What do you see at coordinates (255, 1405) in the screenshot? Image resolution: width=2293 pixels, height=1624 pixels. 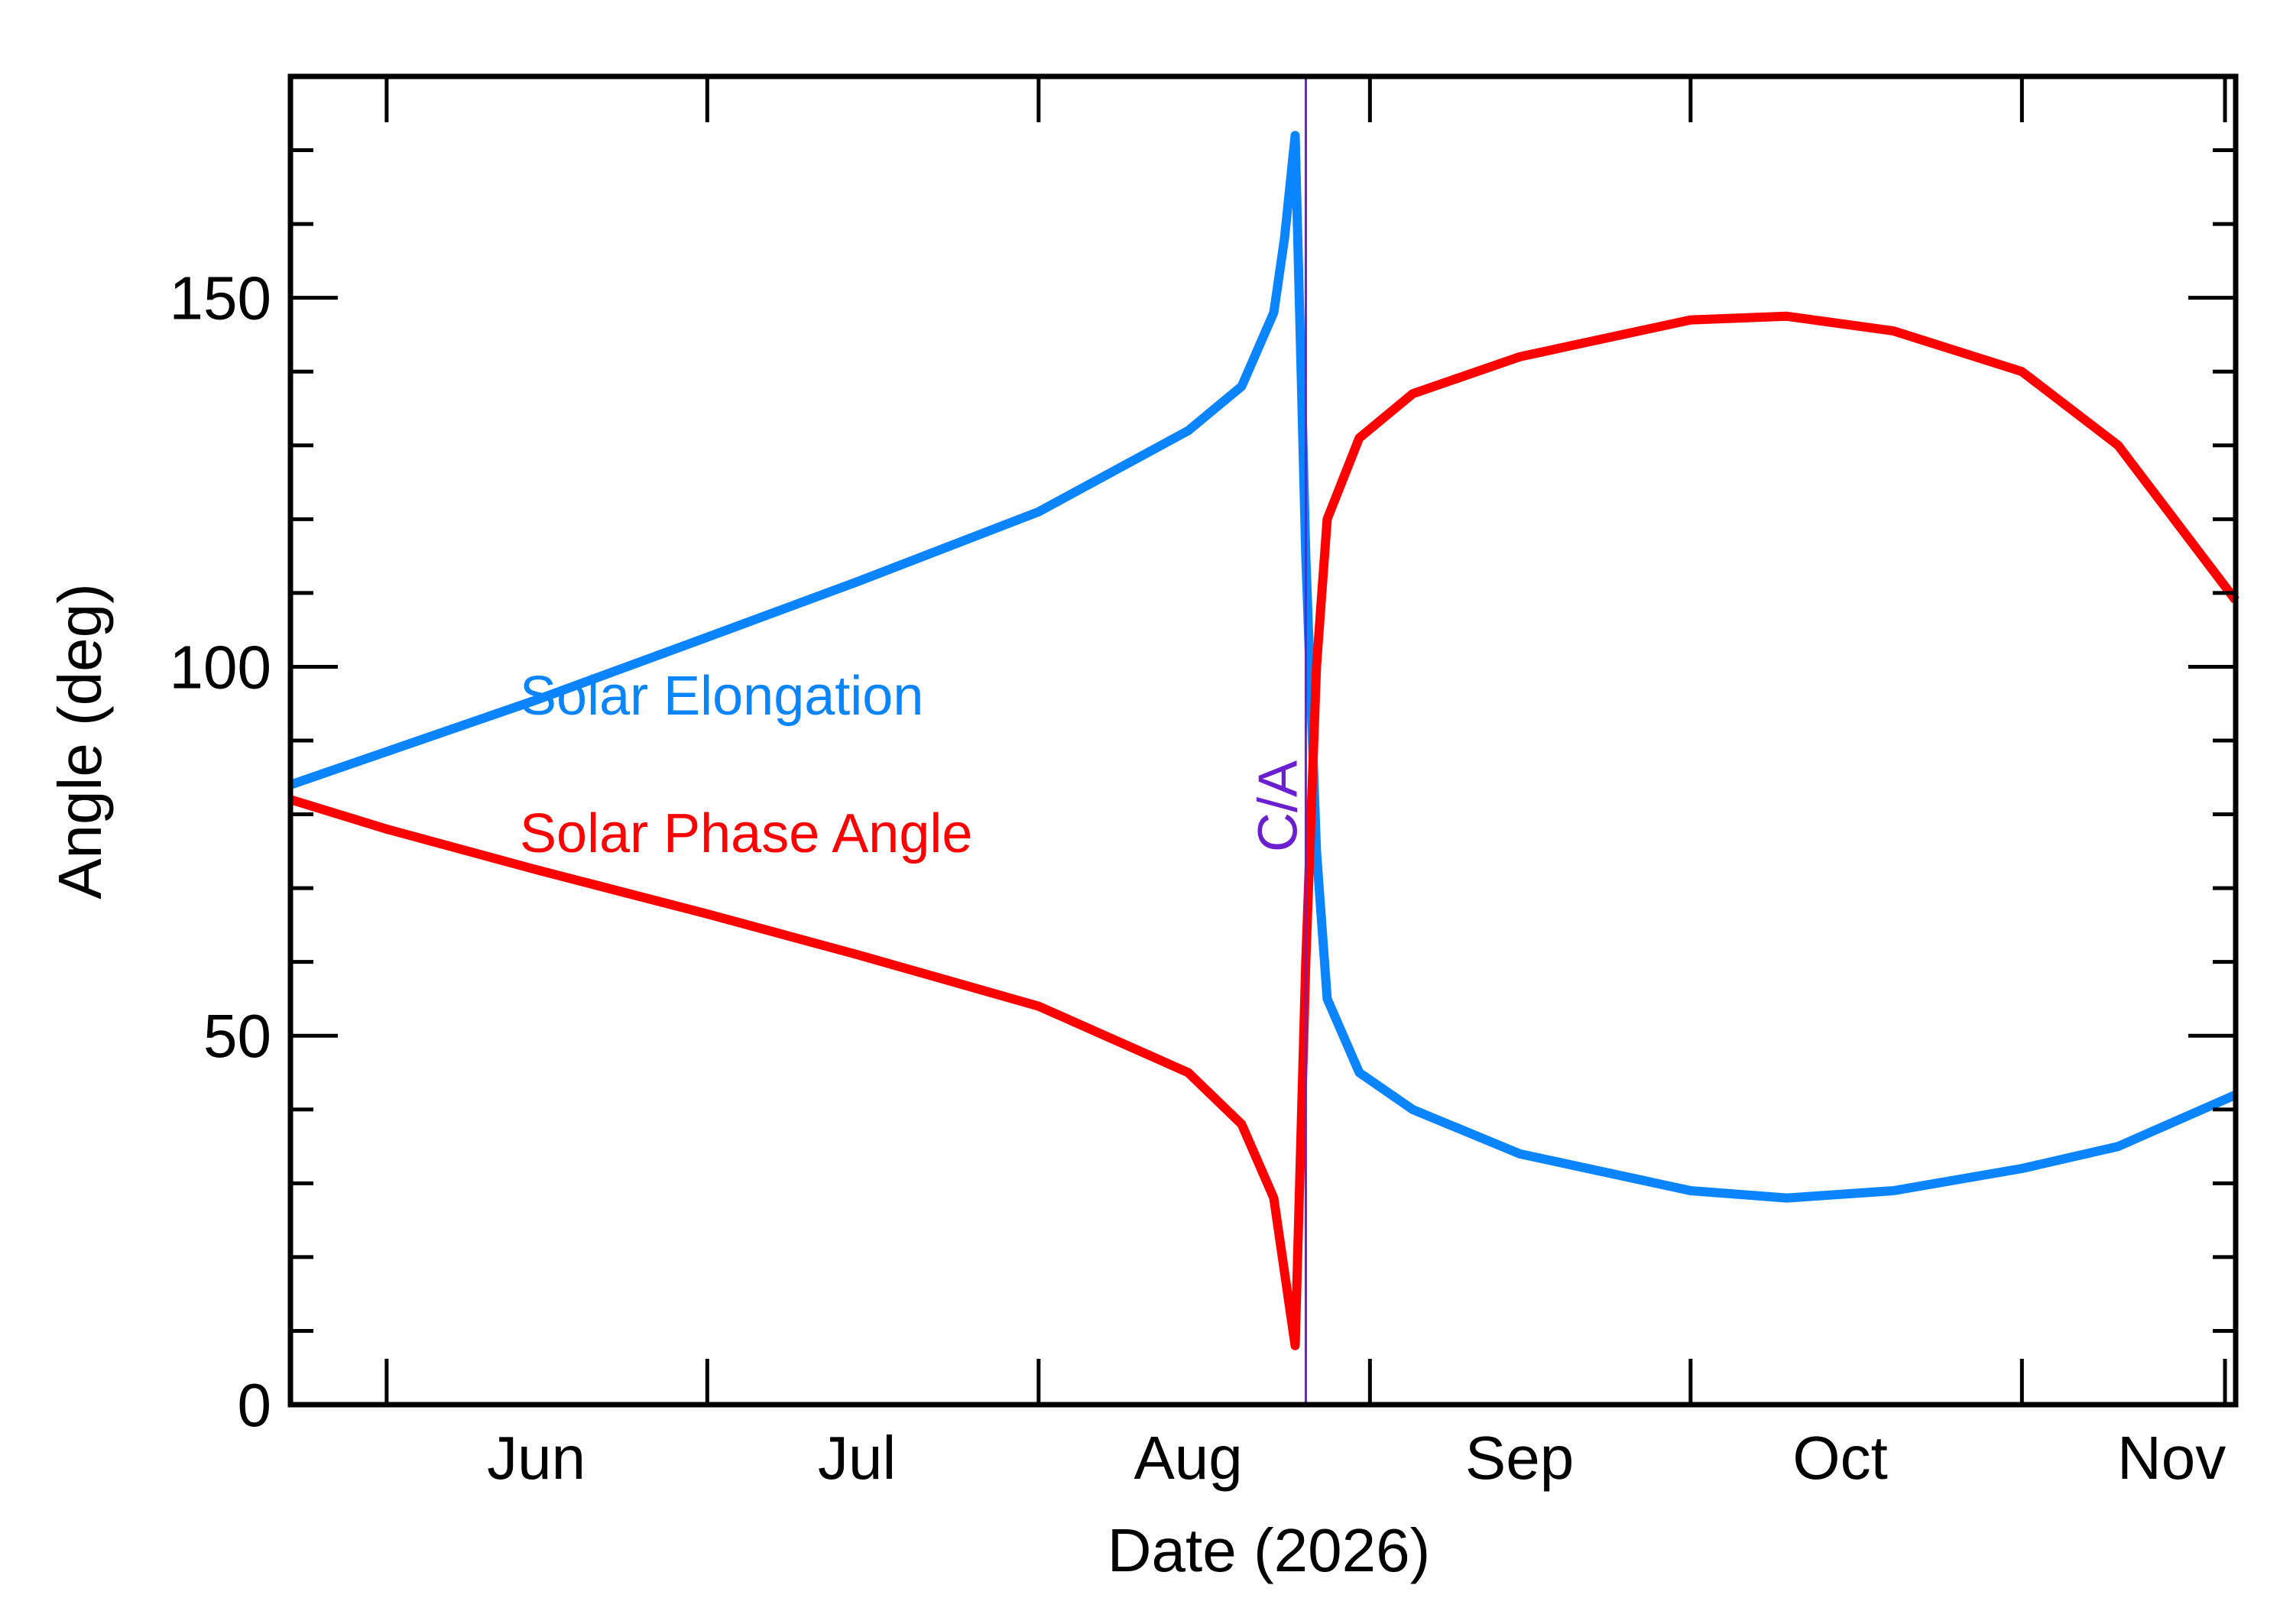 I see `y-tick-label: 0` at bounding box center [255, 1405].